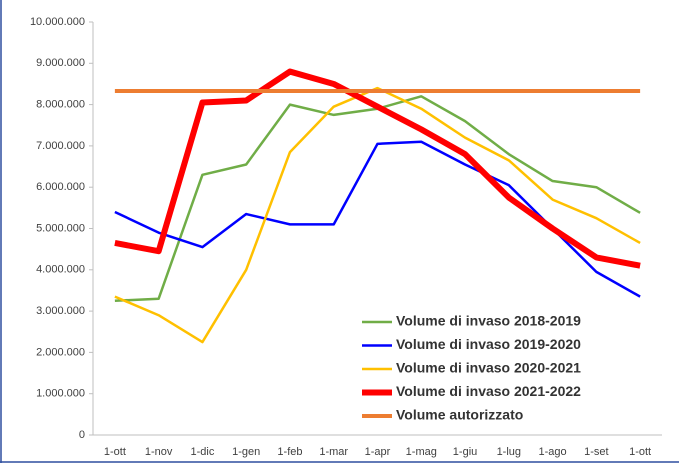 This screenshot has width=679, height=463. Describe the element at coordinates (82, 435) in the screenshot. I see `y-tick-label: 0` at that location.